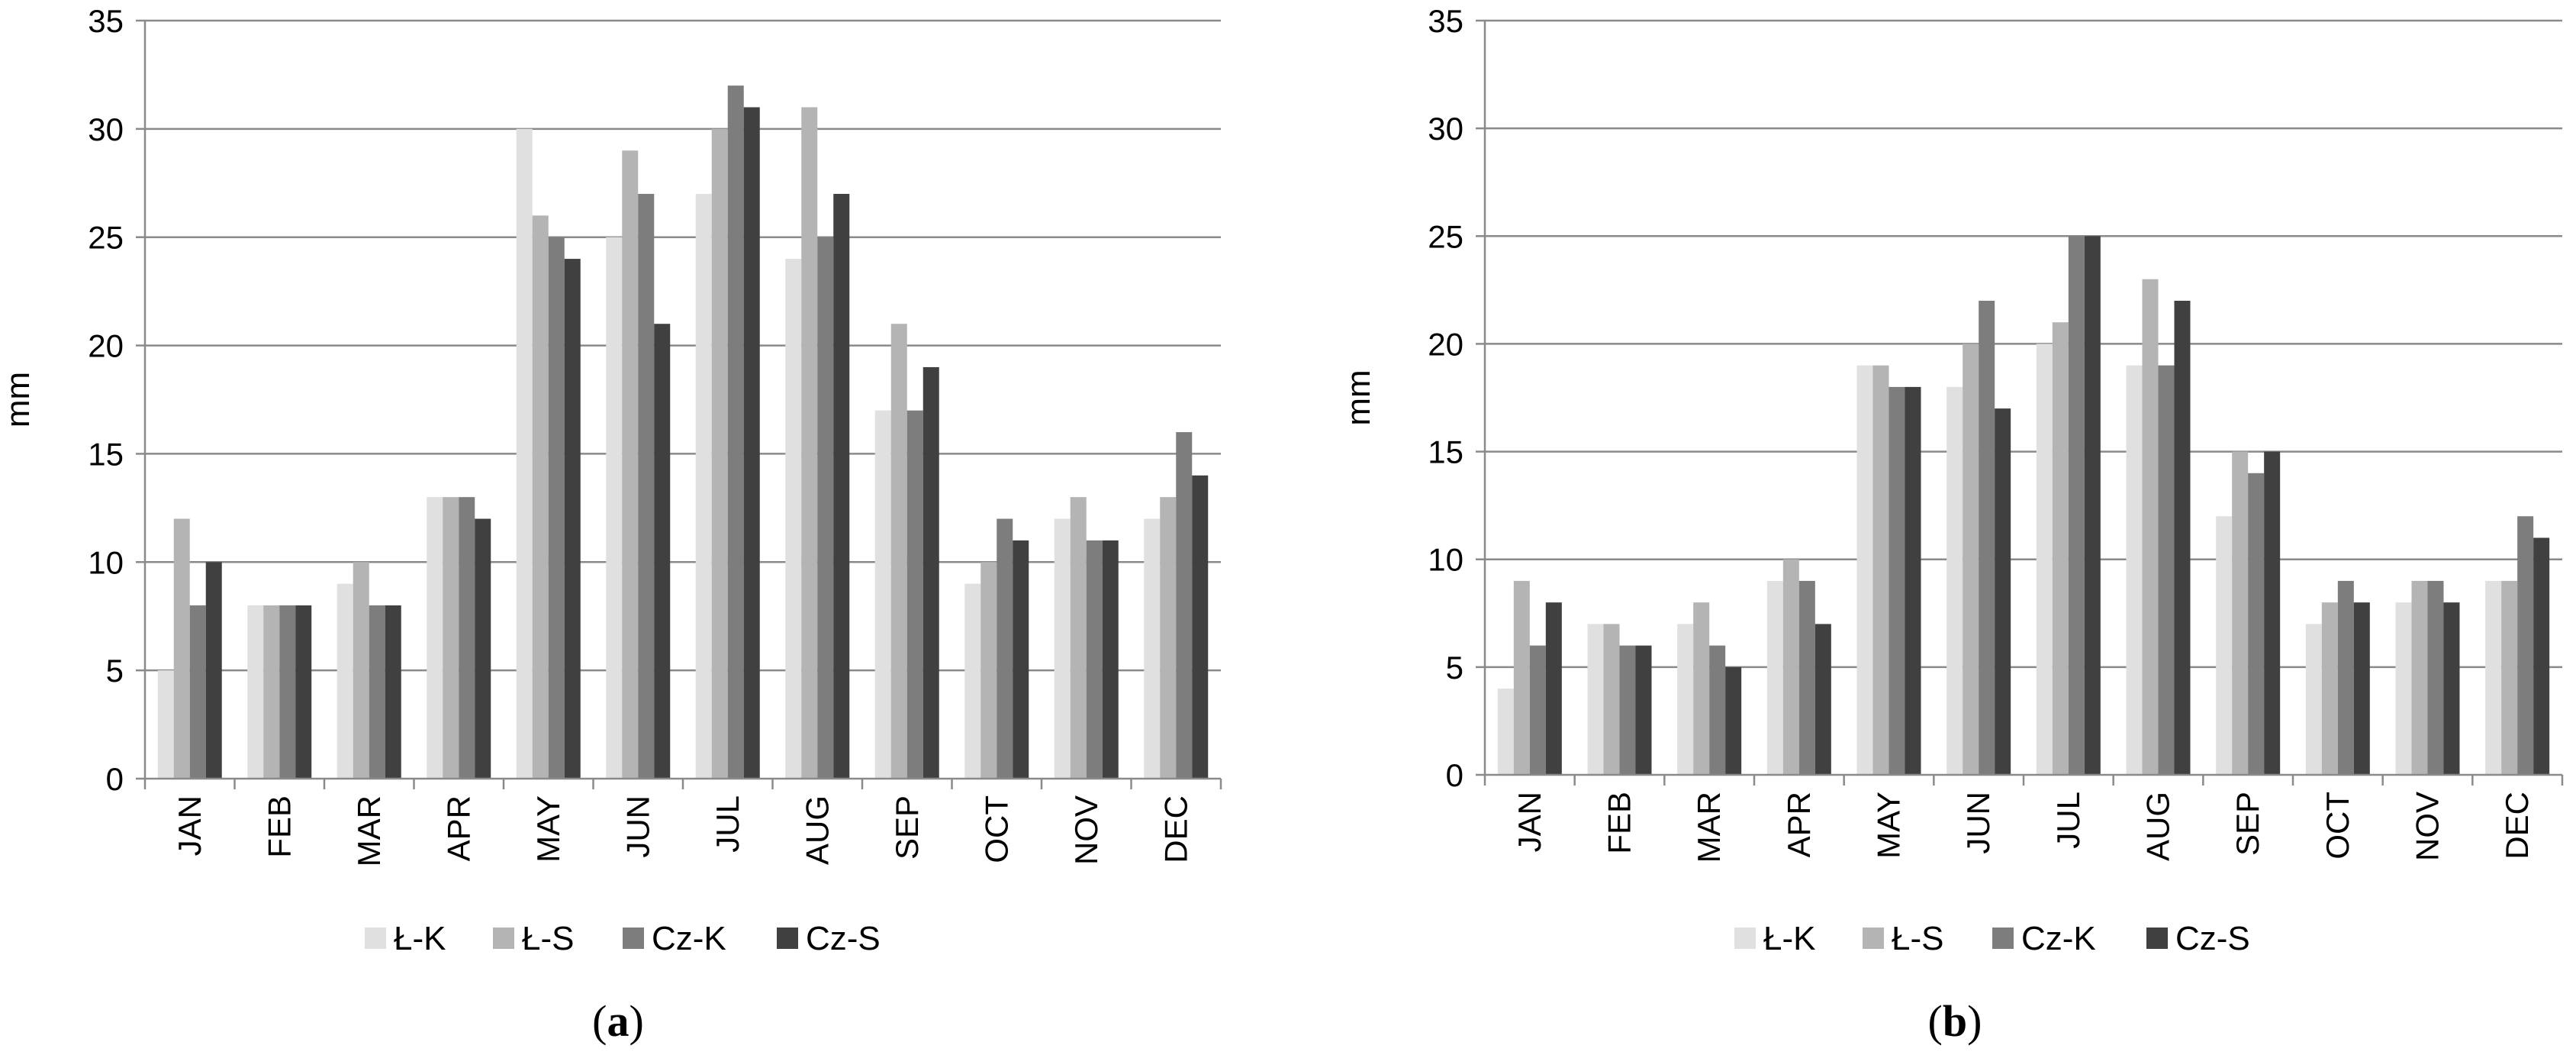  I want to click on y-tick-label: 30, so click(106, 129).